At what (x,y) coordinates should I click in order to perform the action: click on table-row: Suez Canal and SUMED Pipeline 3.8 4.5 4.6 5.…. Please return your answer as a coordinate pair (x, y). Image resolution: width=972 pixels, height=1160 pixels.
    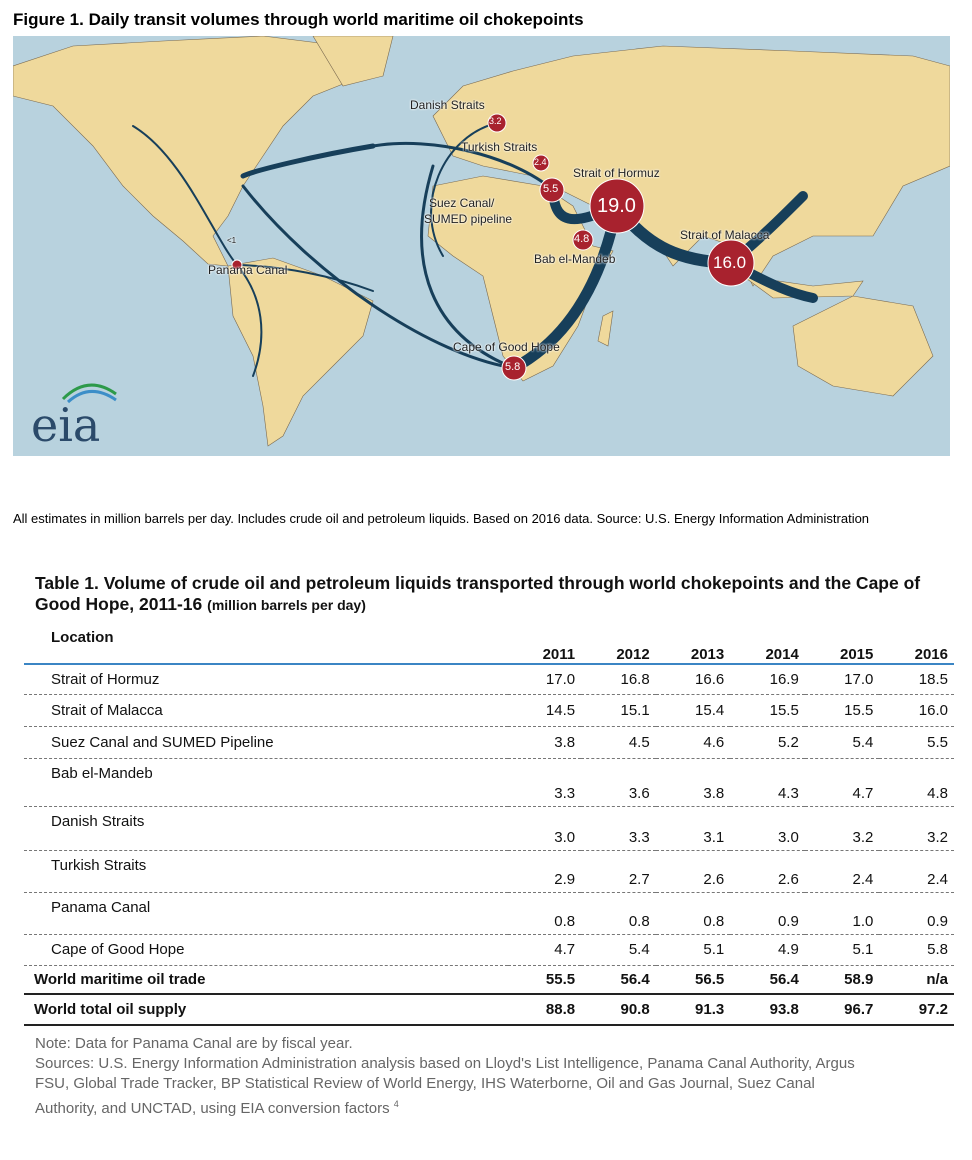
    Looking at the image, I should click on (489, 742).